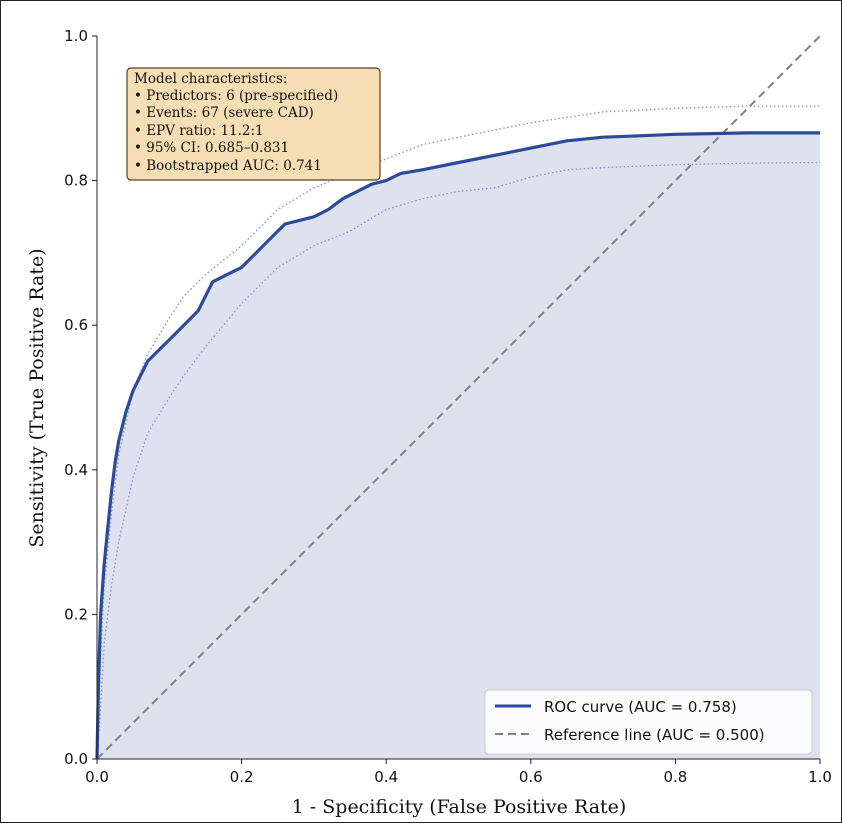  I want to click on y-tick-label: 0.6, so click(76, 325).